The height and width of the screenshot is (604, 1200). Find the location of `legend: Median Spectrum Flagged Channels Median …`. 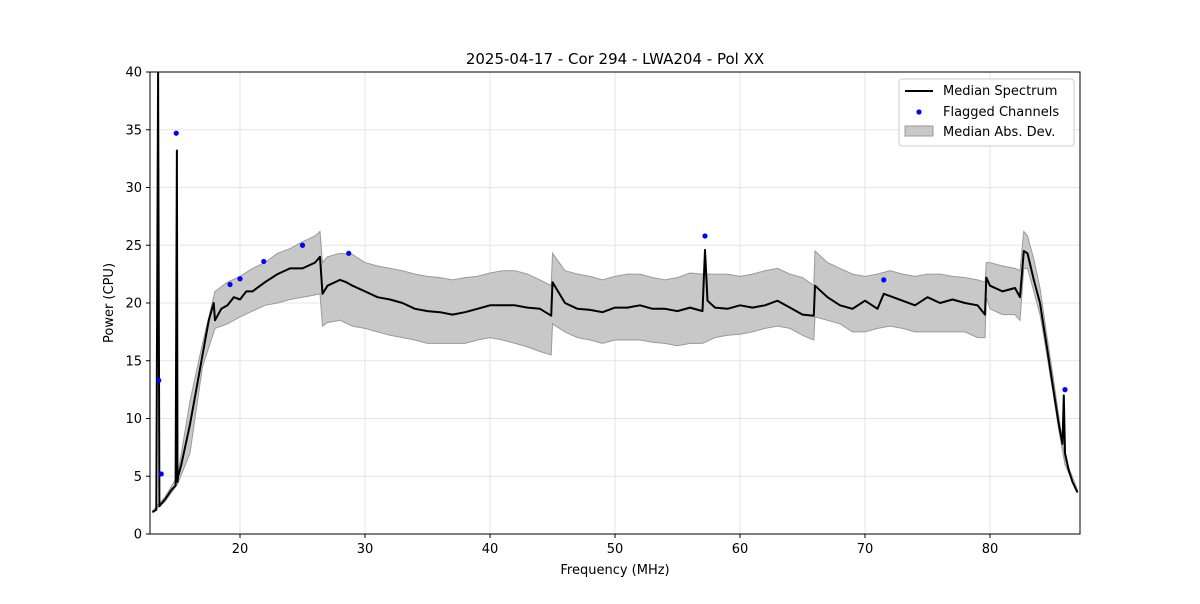

legend: Median Spectrum Flagged Channels Median … is located at coordinates (986, 112).